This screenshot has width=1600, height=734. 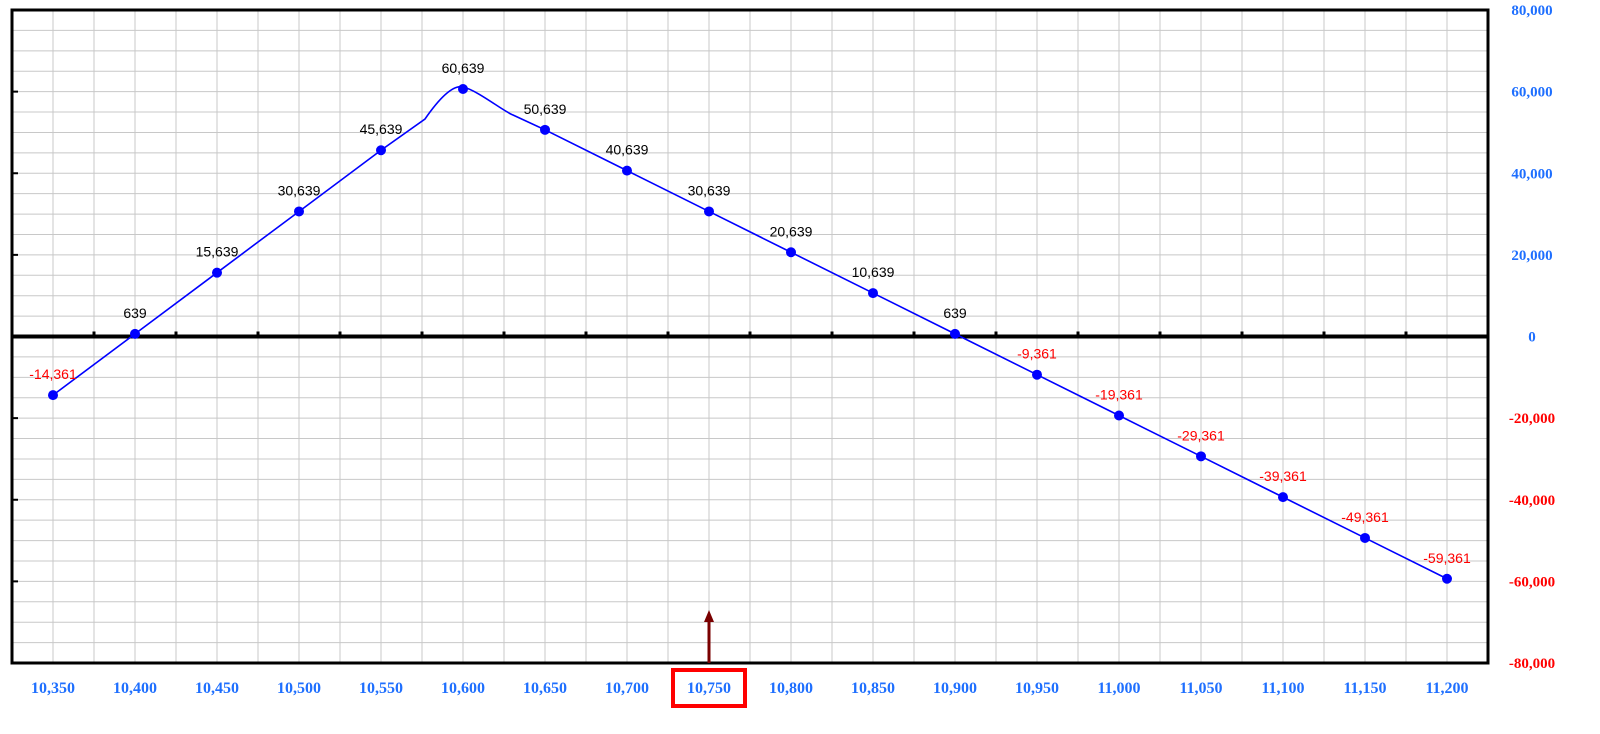 What do you see at coordinates (1532, 501) in the screenshot?
I see `y-tick-label: -40,000` at bounding box center [1532, 501].